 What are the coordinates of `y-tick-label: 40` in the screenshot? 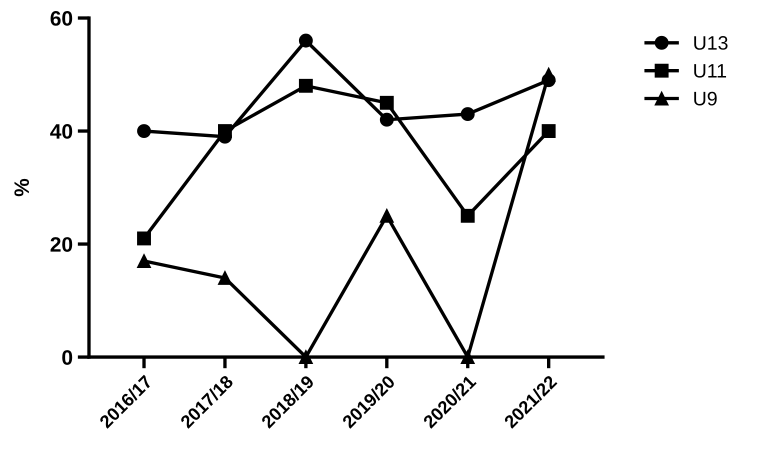 It's located at (61, 131).